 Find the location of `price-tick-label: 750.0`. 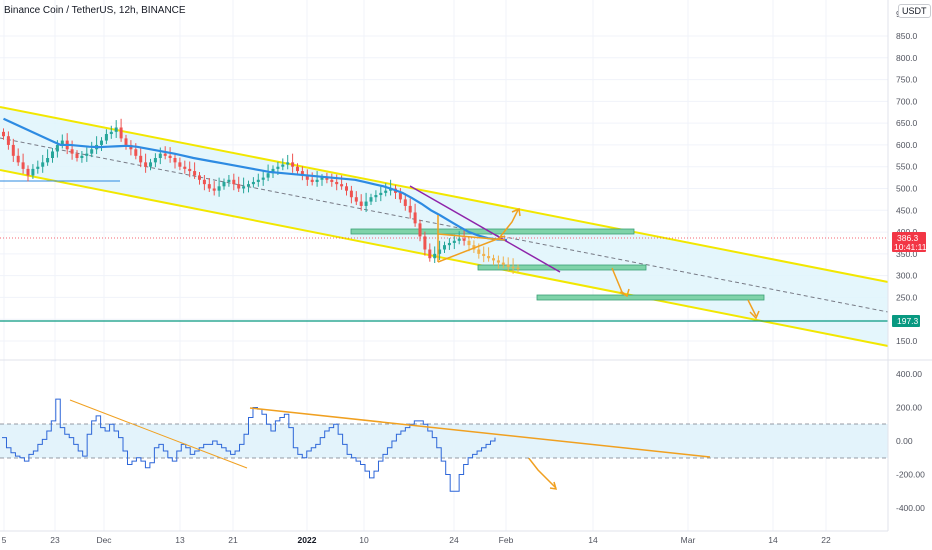

price-tick-label: 750.0 is located at coordinates (907, 80).